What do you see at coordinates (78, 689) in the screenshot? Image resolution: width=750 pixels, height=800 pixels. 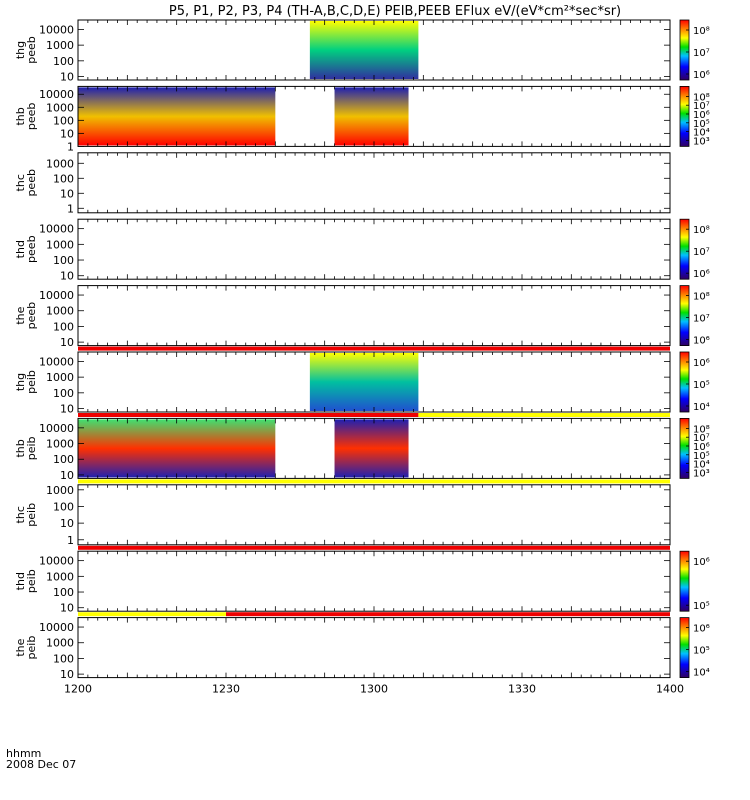 I see `time-tick-label: 1200` at bounding box center [78, 689].